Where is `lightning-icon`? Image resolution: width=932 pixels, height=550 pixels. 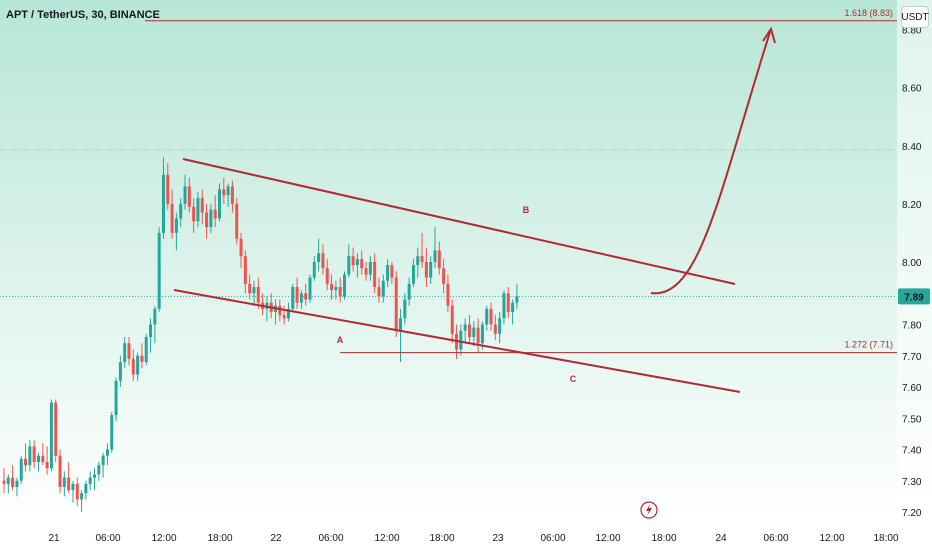 lightning-icon is located at coordinates (649, 510).